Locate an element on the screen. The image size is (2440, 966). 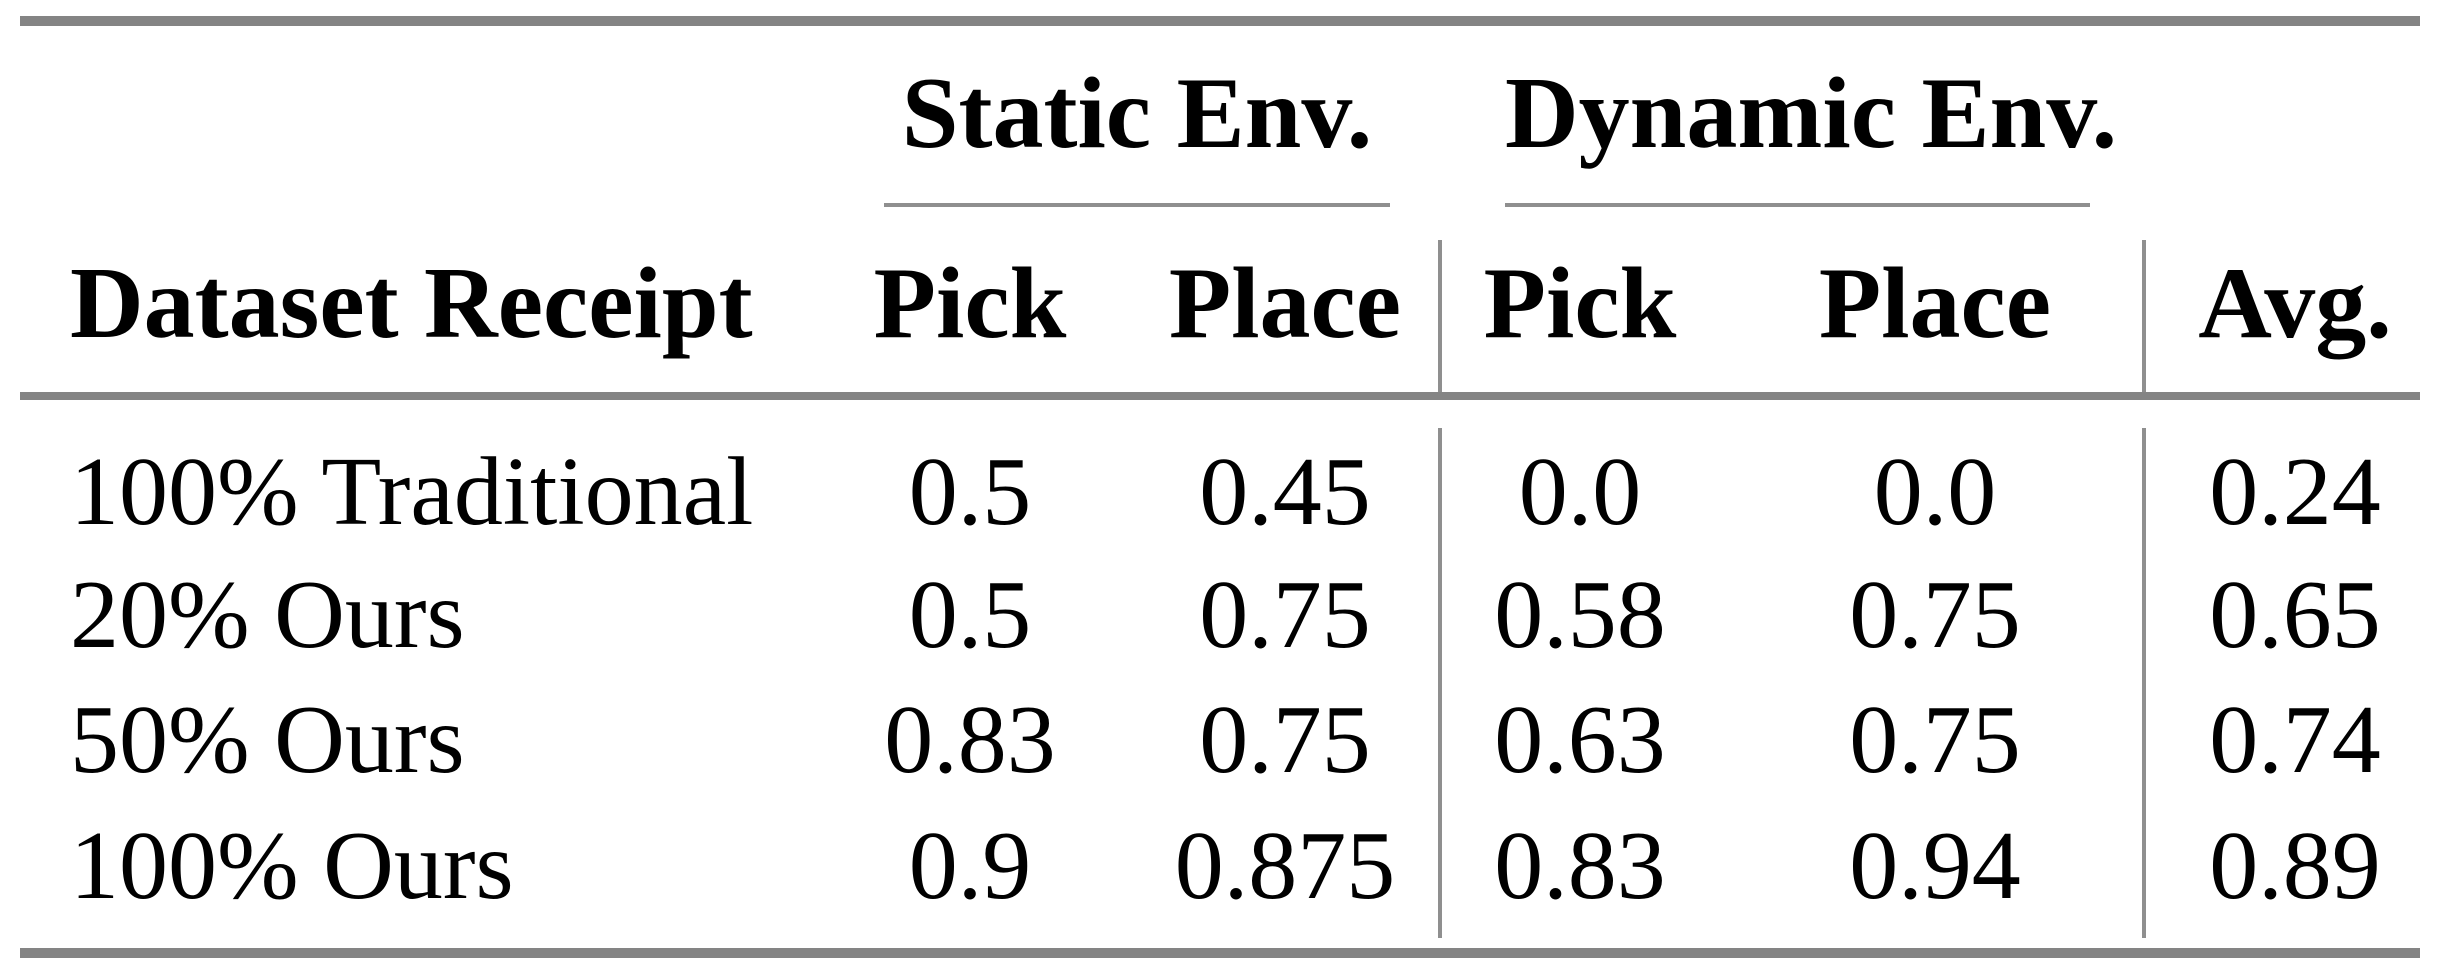
bottom-rule is located at coordinates (1220, 953).